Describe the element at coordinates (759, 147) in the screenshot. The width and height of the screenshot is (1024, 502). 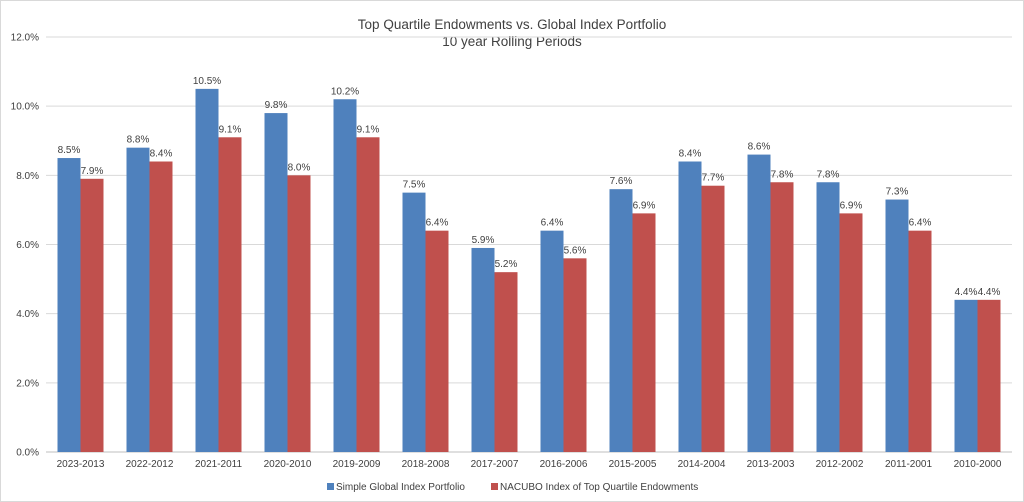
I see `data-label: 8.6%` at that location.